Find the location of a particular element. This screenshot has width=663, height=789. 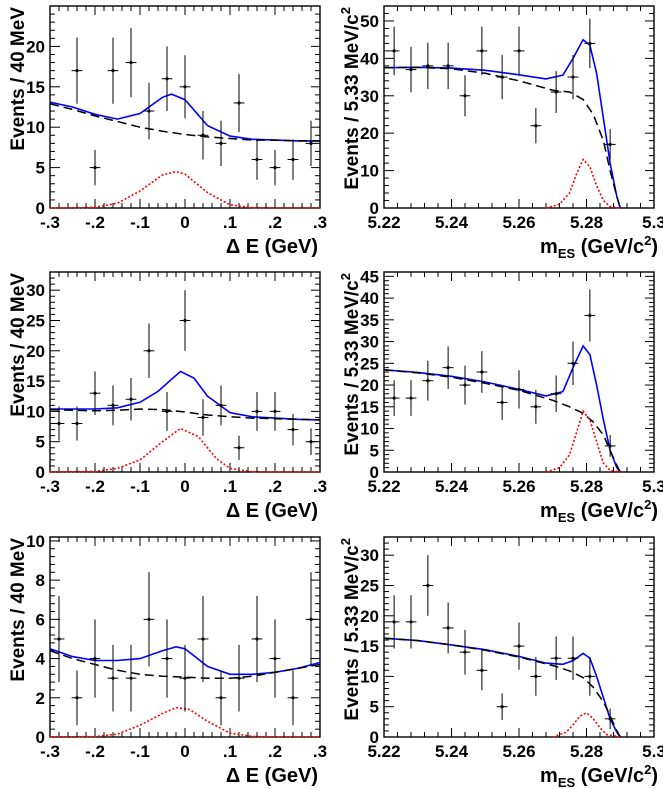

x-tick-label: 5.28 is located at coordinates (586, 486).